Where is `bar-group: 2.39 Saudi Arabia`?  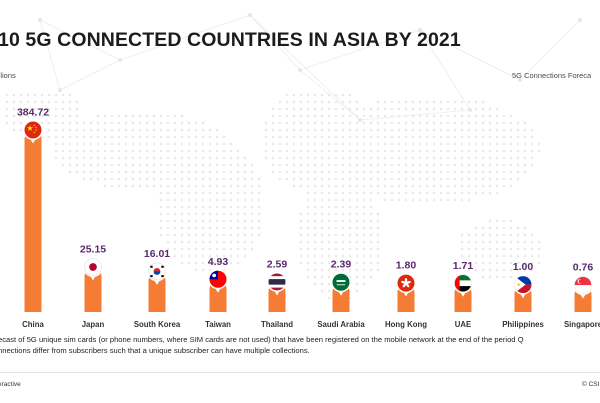
bar-group: 2.39 Saudi Arabia is located at coordinates (341, 294).